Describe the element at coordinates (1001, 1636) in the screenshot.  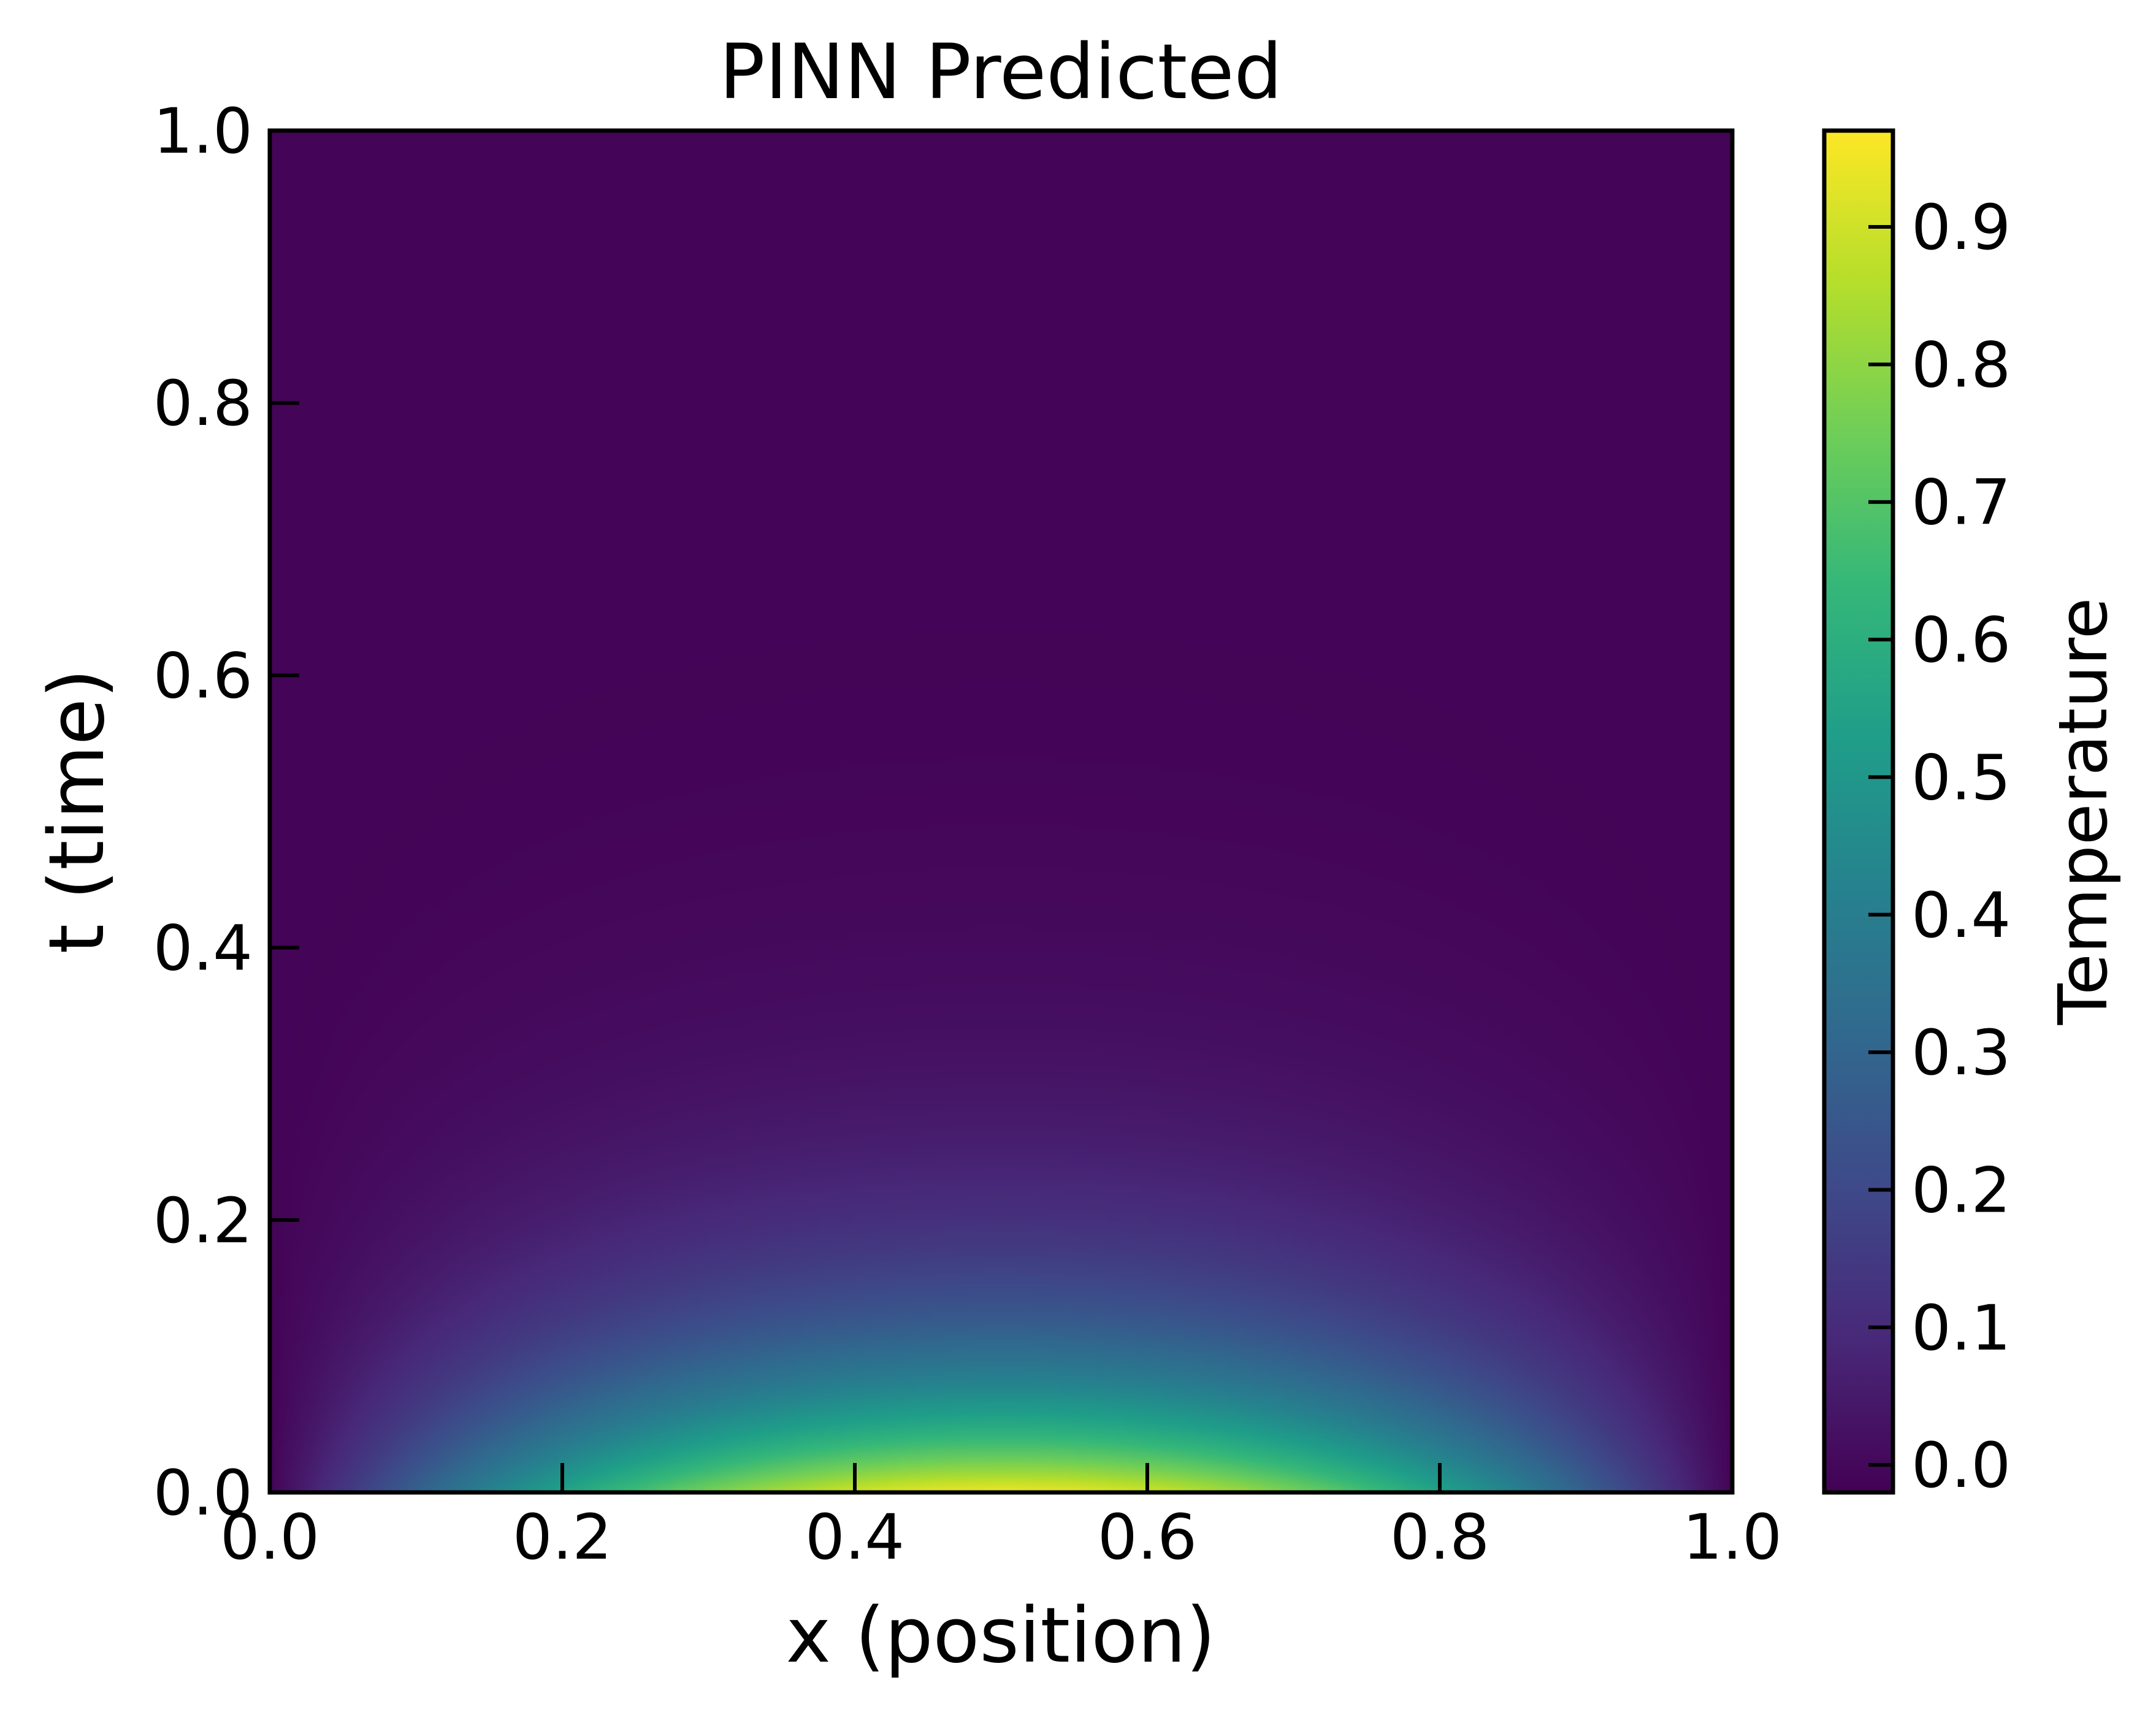
I see `x-axis-label: x (position)` at that location.